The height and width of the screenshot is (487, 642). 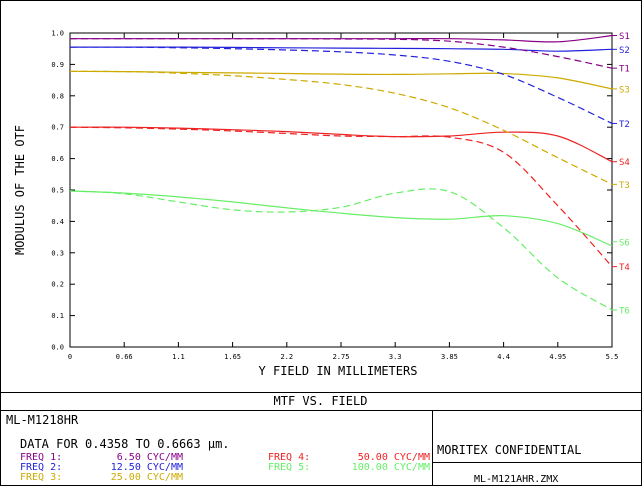 What do you see at coordinates (624, 268) in the screenshot?
I see `series-label-t4: T4` at bounding box center [624, 268].